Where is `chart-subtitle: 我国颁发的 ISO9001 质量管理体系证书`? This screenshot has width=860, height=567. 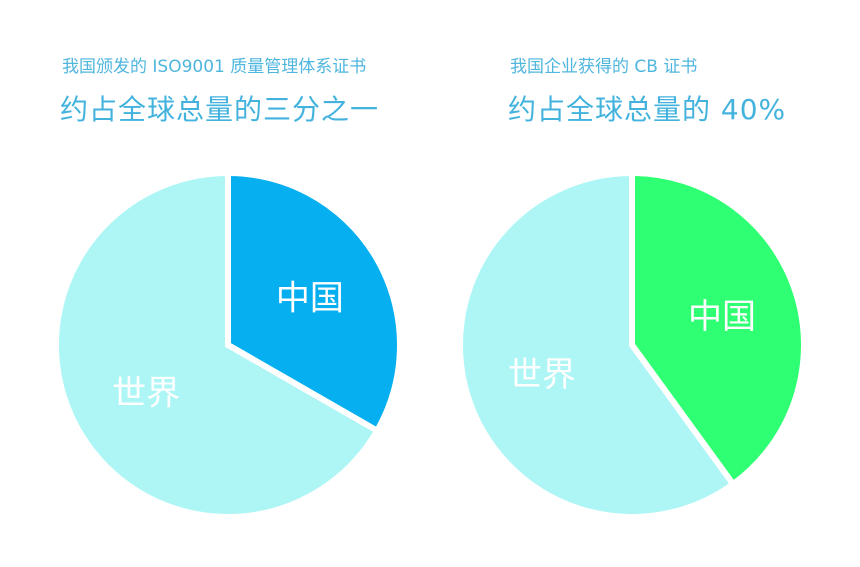
chart-subtitle: 我国颁发的 ISO9001 质量管理体系证书 is located at coordinates (214, 67).